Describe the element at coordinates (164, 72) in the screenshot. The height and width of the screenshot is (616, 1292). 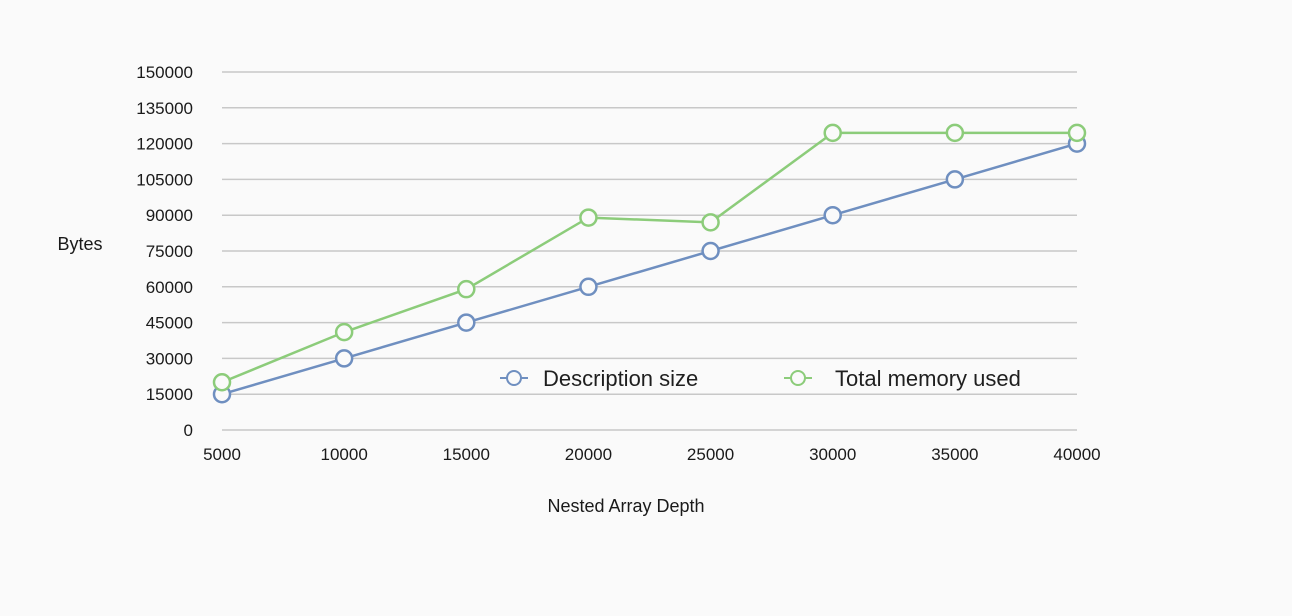
I see `y-tick-label: 150000` at that location.